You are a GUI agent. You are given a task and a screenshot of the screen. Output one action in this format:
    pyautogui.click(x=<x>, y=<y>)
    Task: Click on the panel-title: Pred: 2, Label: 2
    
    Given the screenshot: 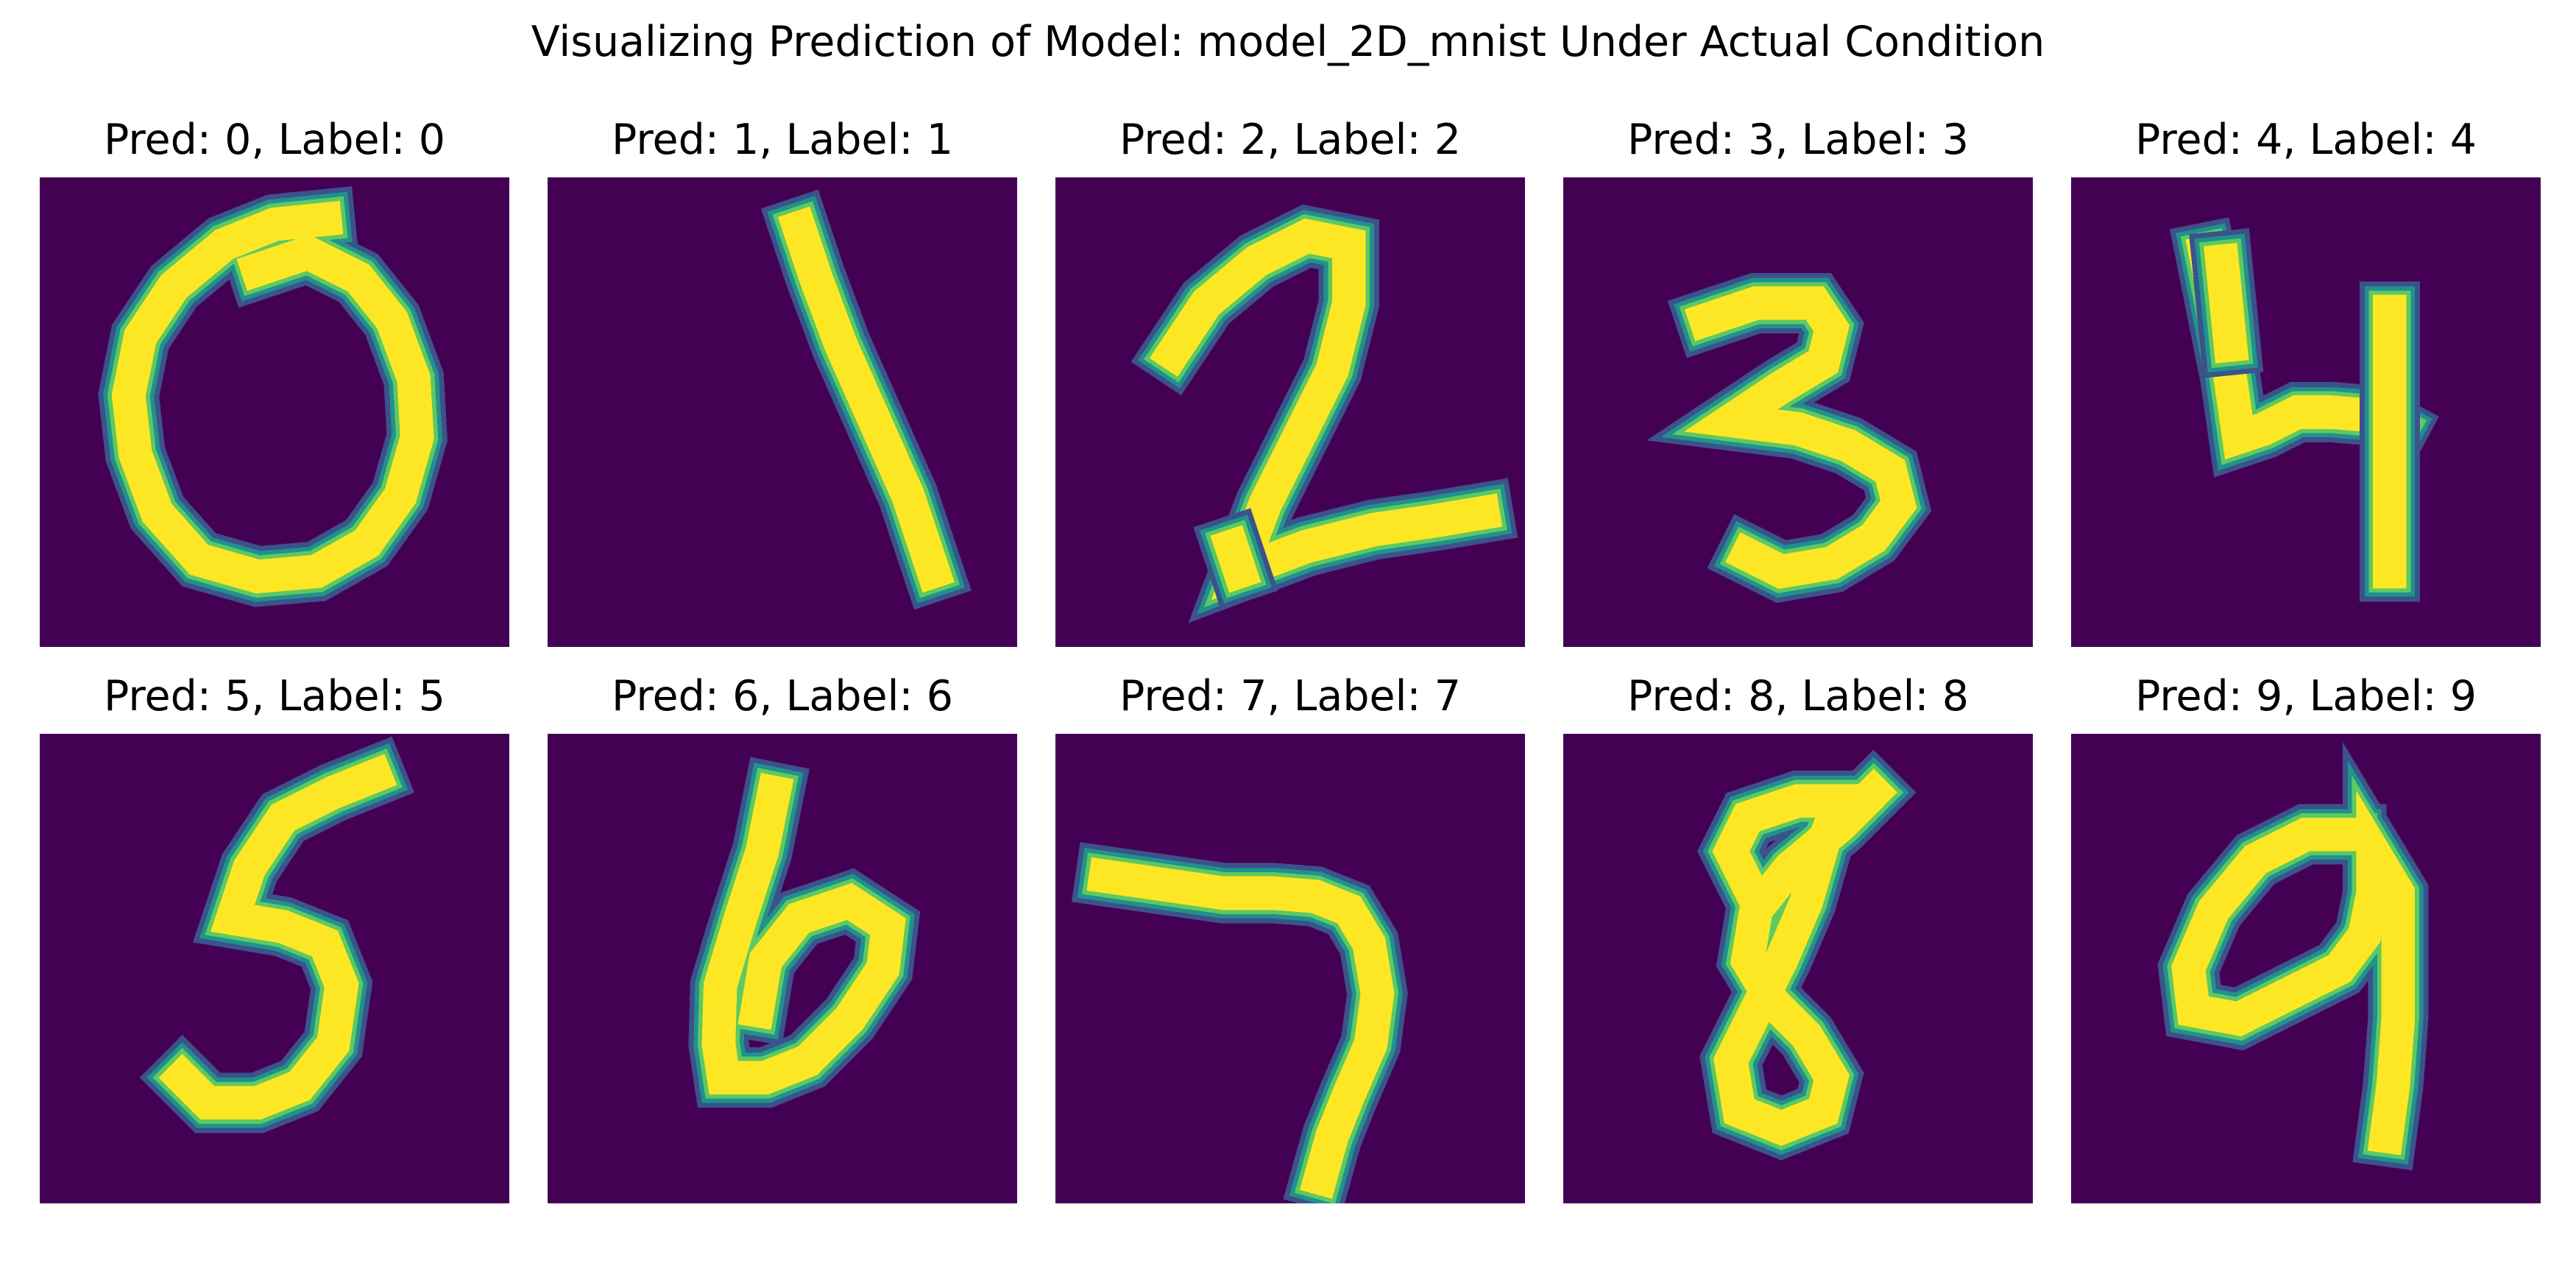 What is the action you would take?
    pyautogui.click(x=1290, y=140)
    